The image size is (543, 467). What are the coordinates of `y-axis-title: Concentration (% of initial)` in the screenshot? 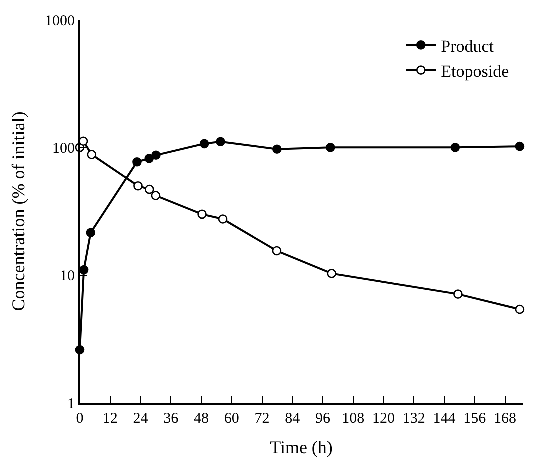 It's located at (18, 212).